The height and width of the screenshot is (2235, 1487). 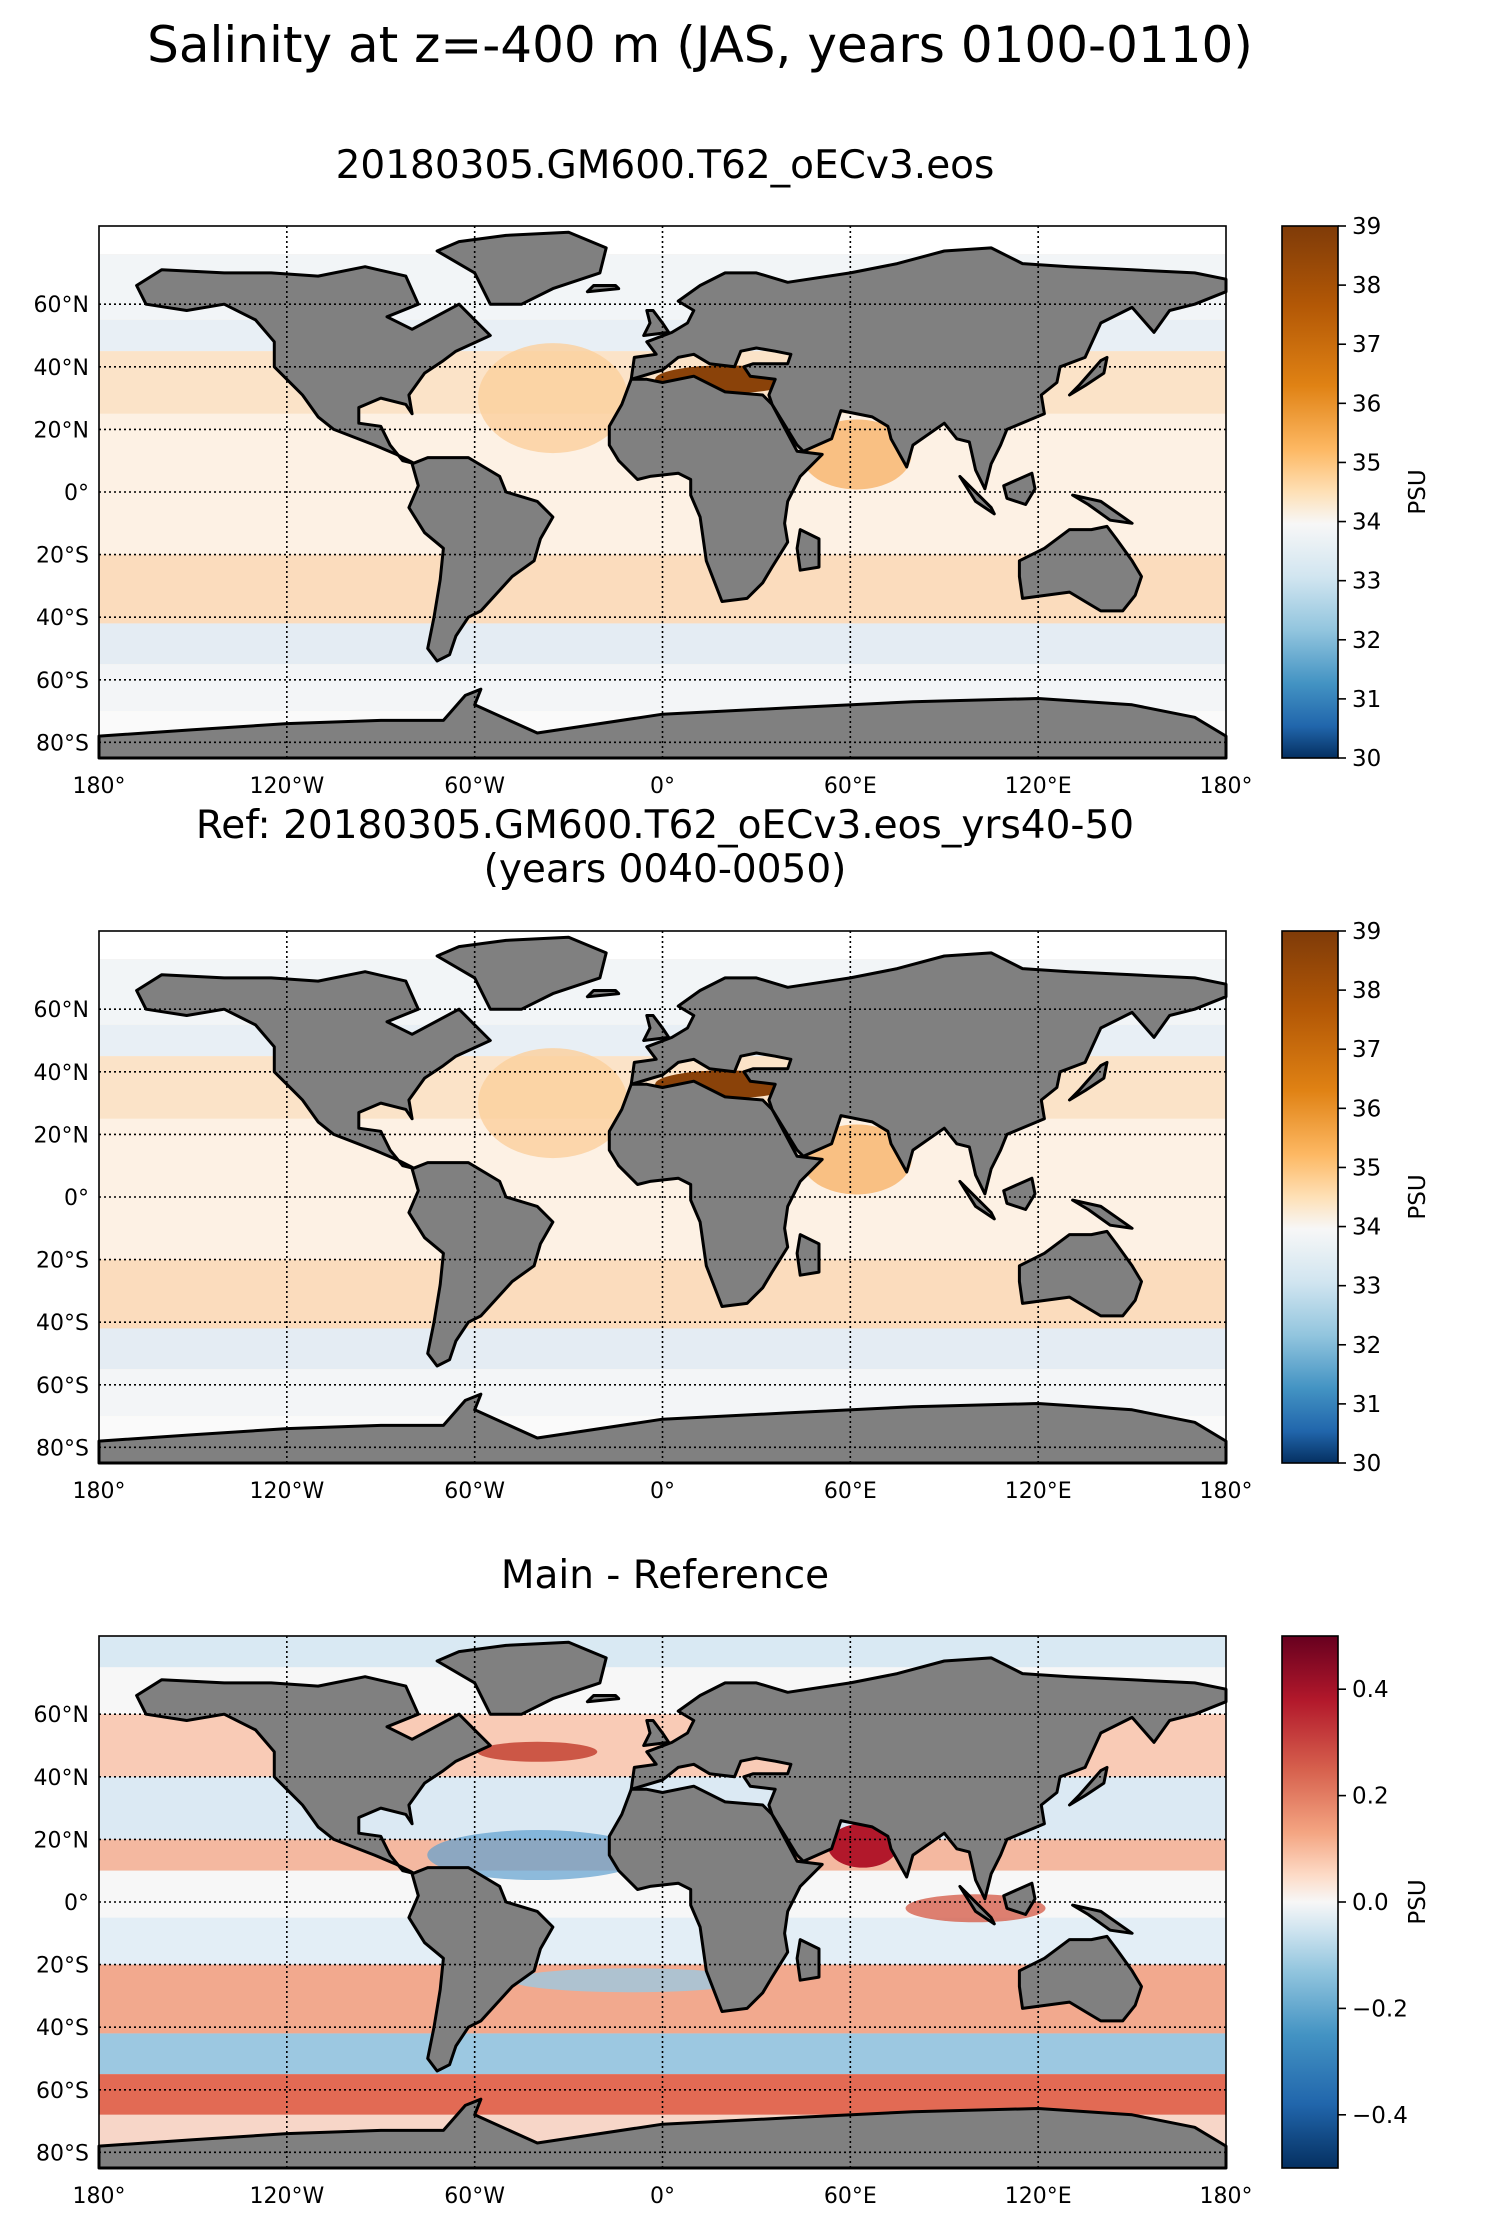 What do you see at coordinates (1380, 2009) in the screenshot?
I see `colorbar-tick-label: −0.2` at bounding box center [1380, 2009].